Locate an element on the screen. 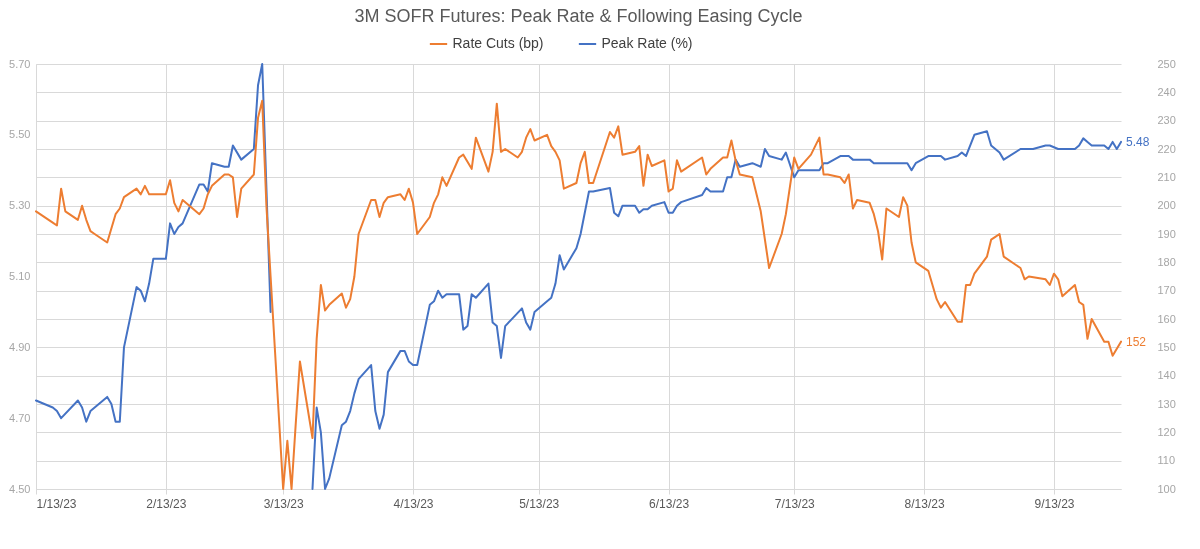  y2-tick-label: 180 is located at coordinates (1166, 261).